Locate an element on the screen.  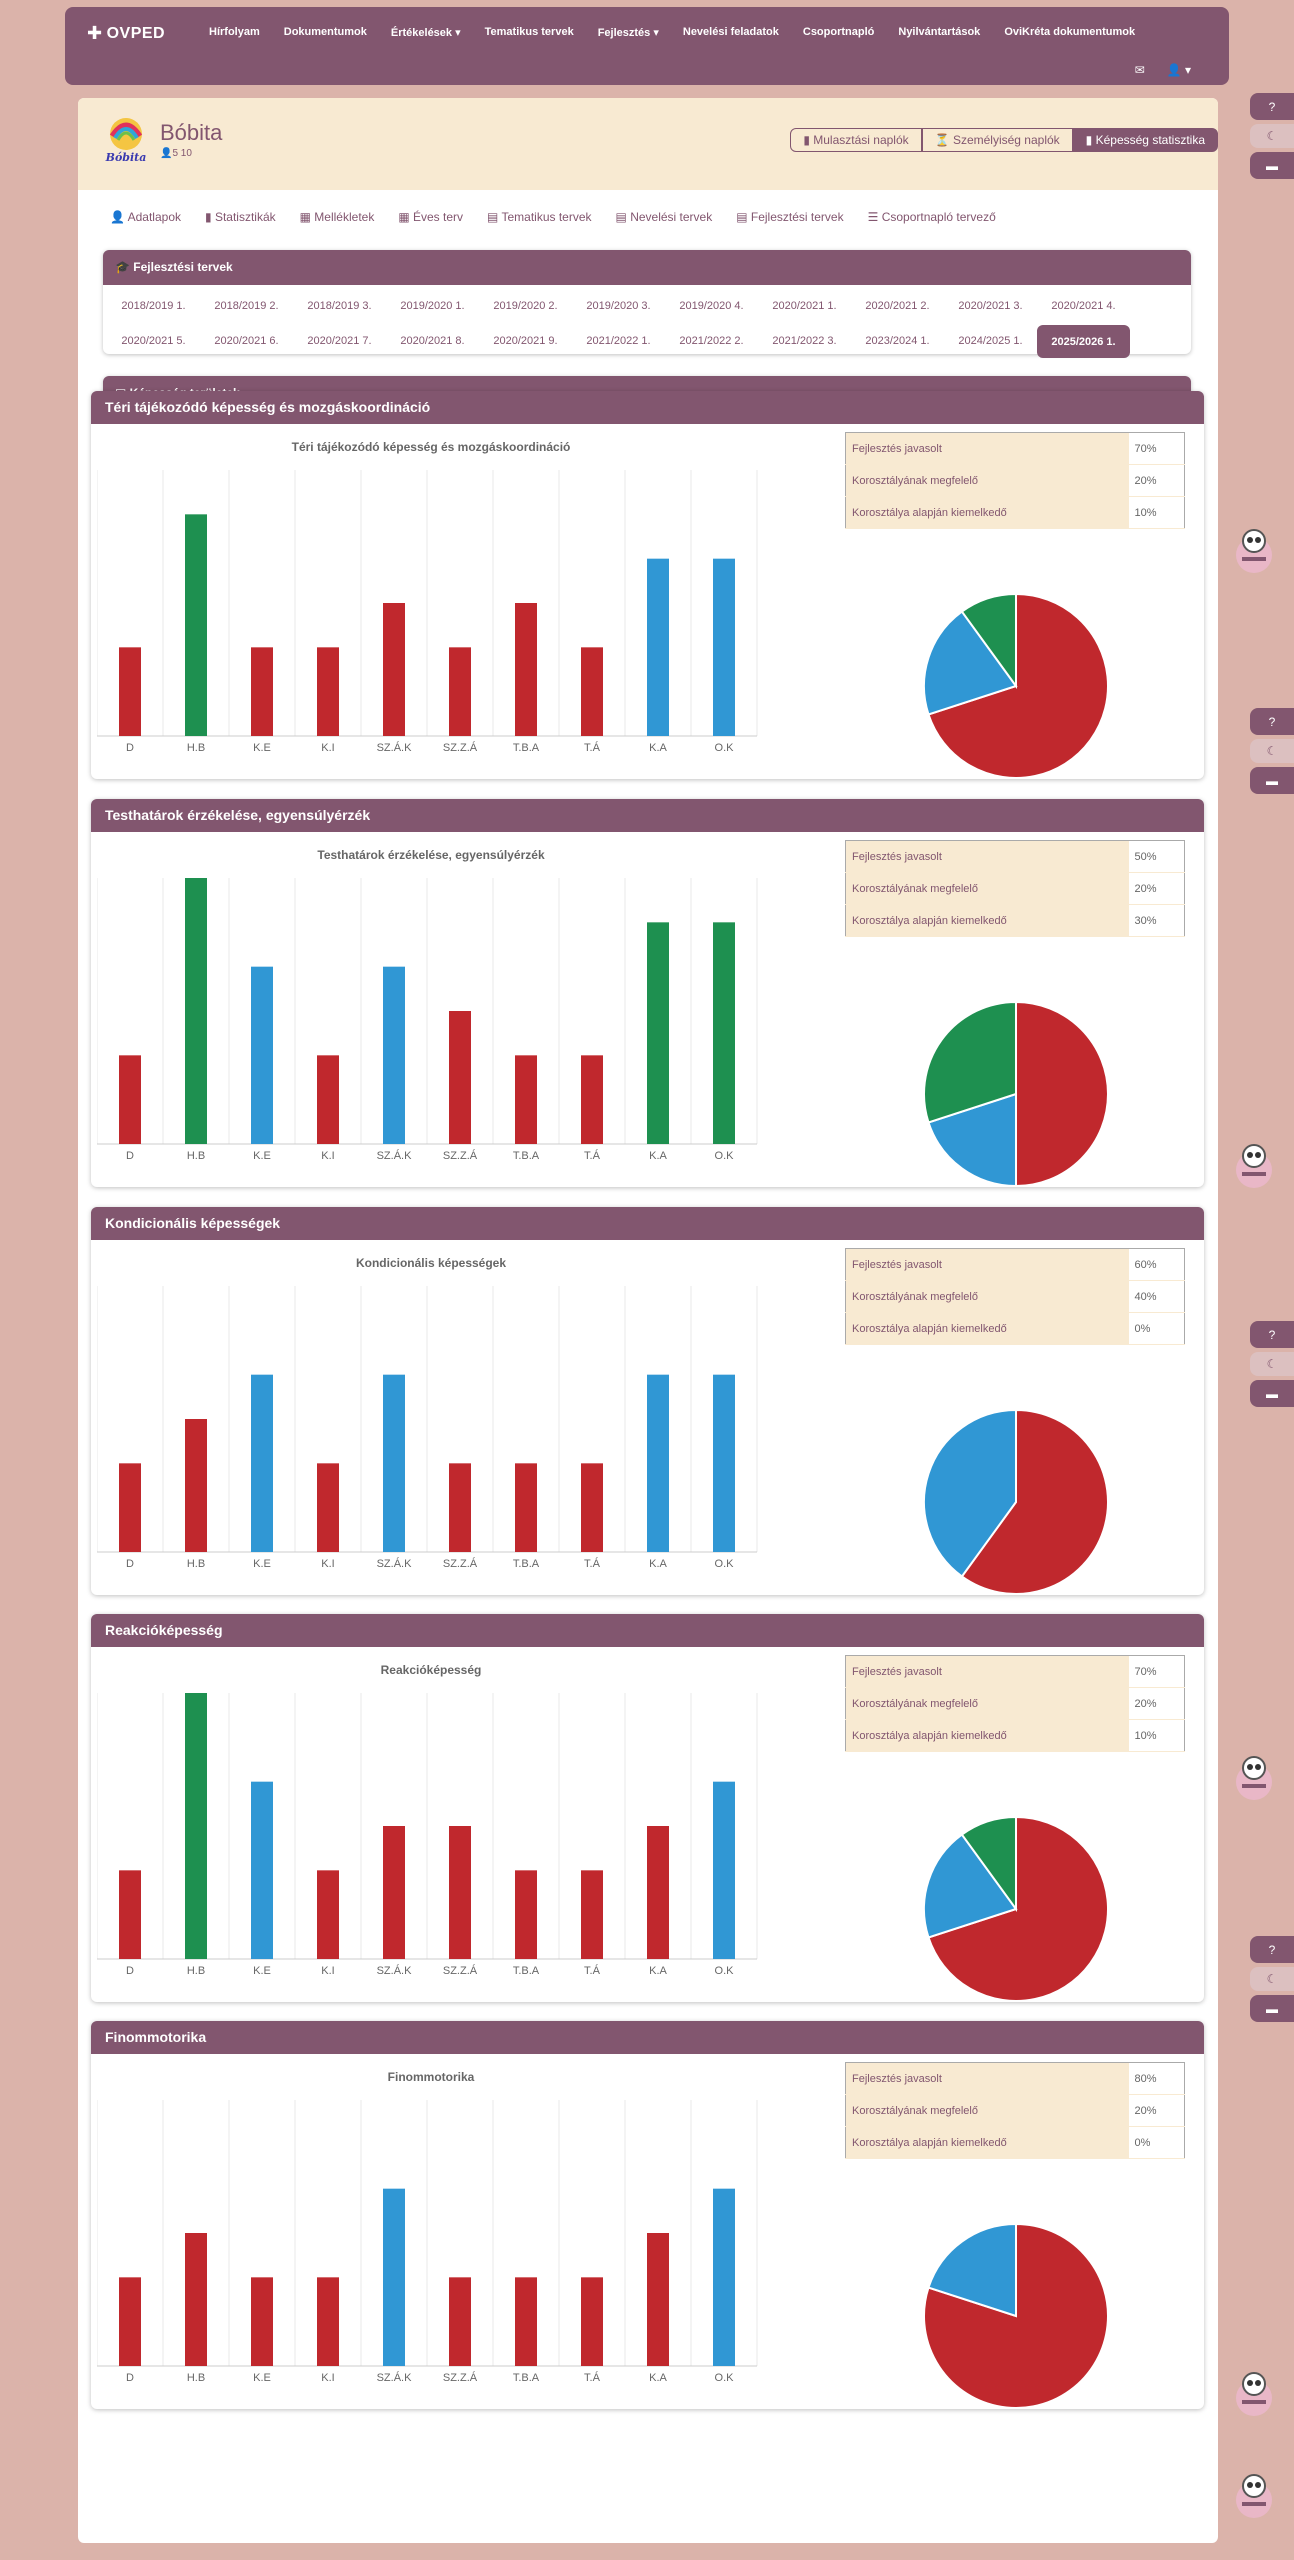
nav-item: Nyilvántartások is located at coordinates (939, 32).